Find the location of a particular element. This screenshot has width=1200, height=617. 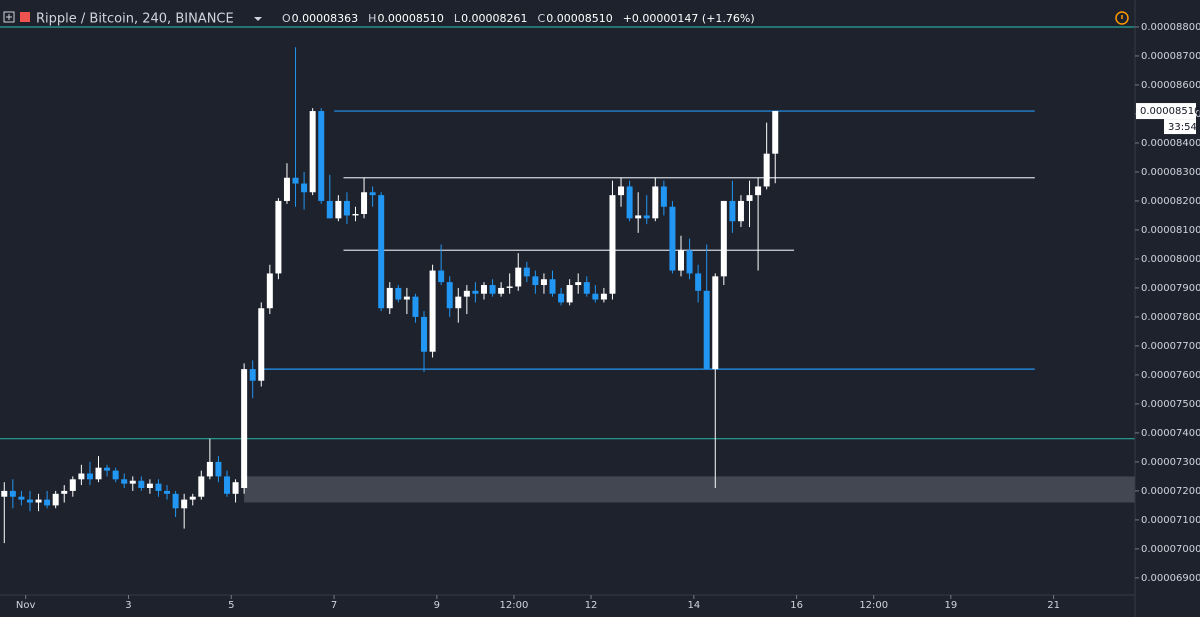

x-tick-label: 14 is located at coordinates (693, 605).